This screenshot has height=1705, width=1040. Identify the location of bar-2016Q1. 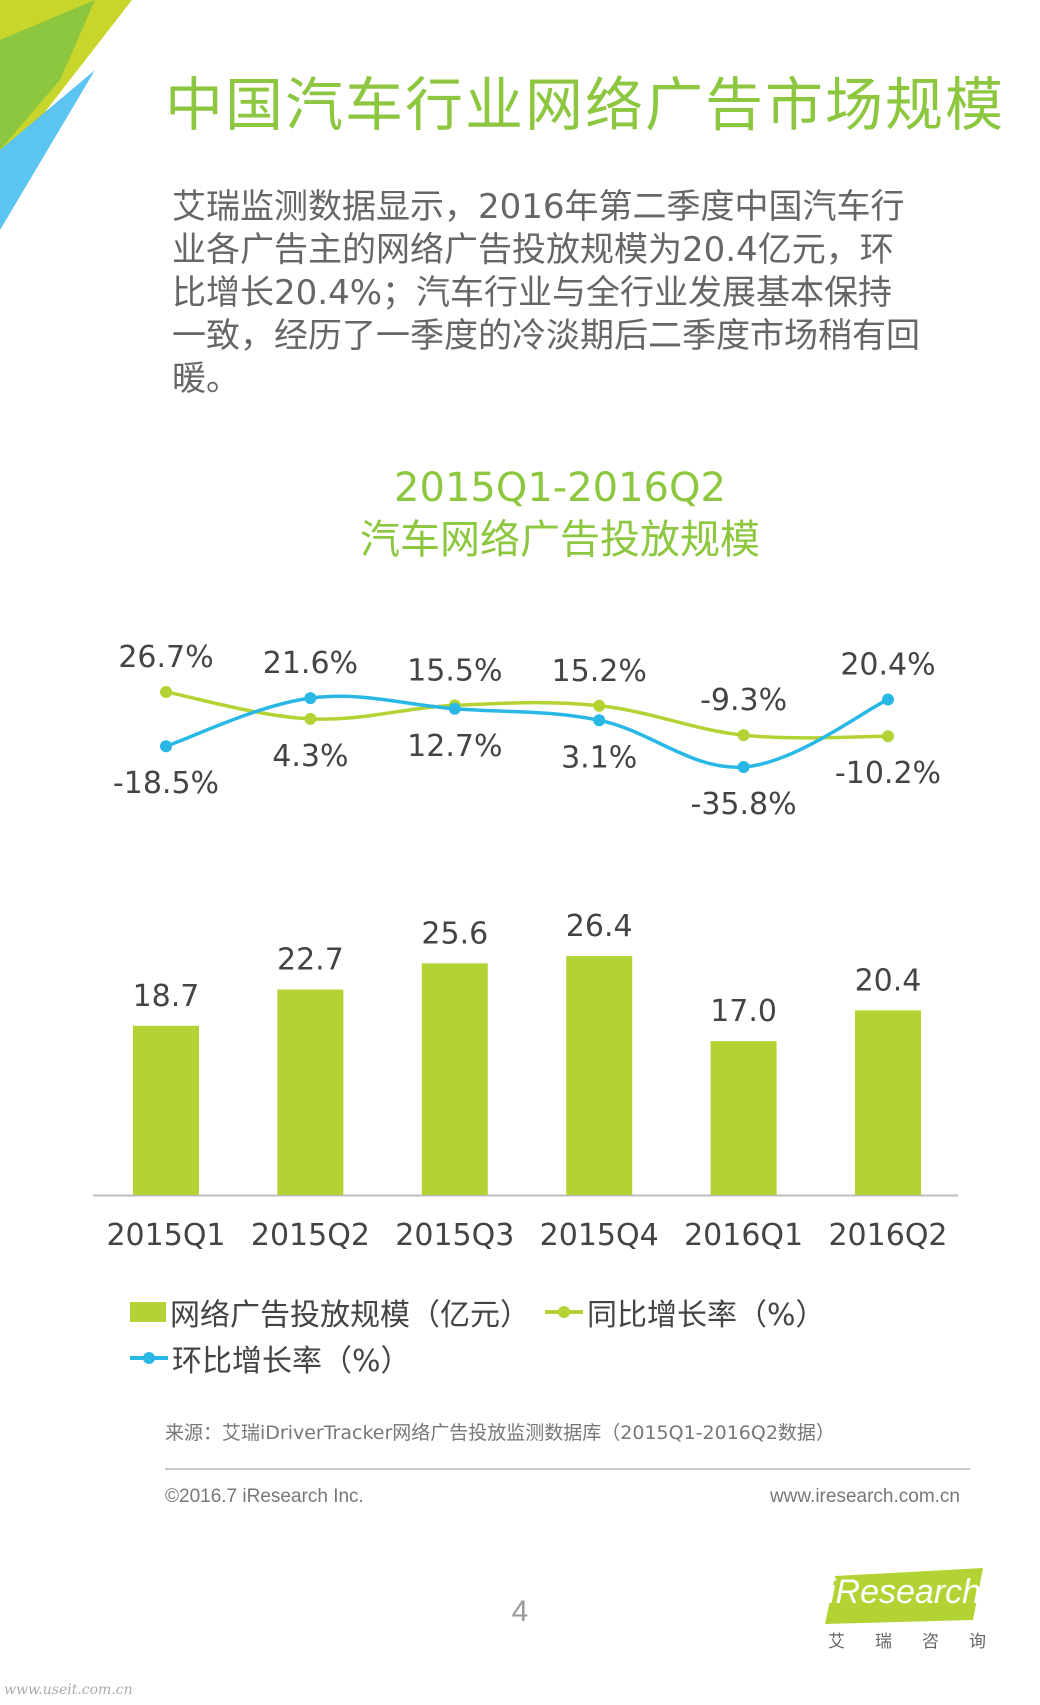
(743, 1118).